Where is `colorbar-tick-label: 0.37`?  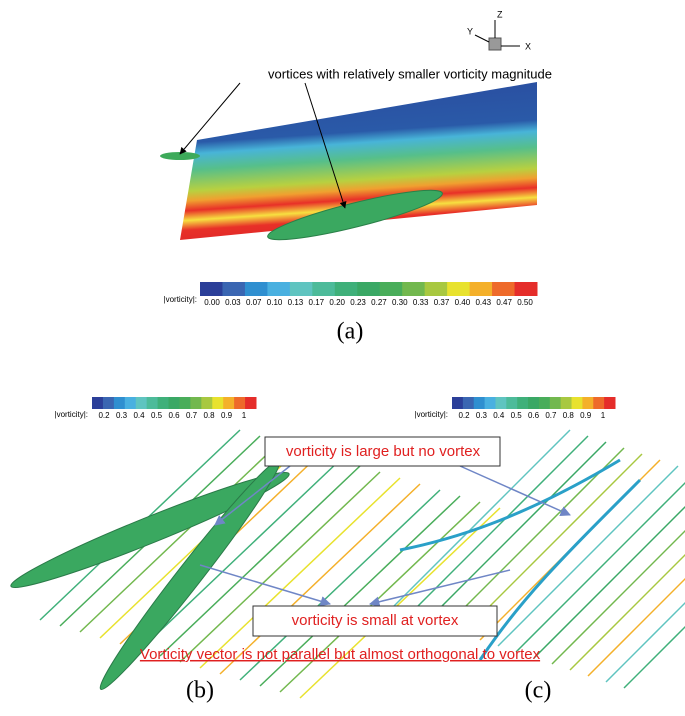
colorbar-tick-label: 0.37 is located at coordinates (442, 302).